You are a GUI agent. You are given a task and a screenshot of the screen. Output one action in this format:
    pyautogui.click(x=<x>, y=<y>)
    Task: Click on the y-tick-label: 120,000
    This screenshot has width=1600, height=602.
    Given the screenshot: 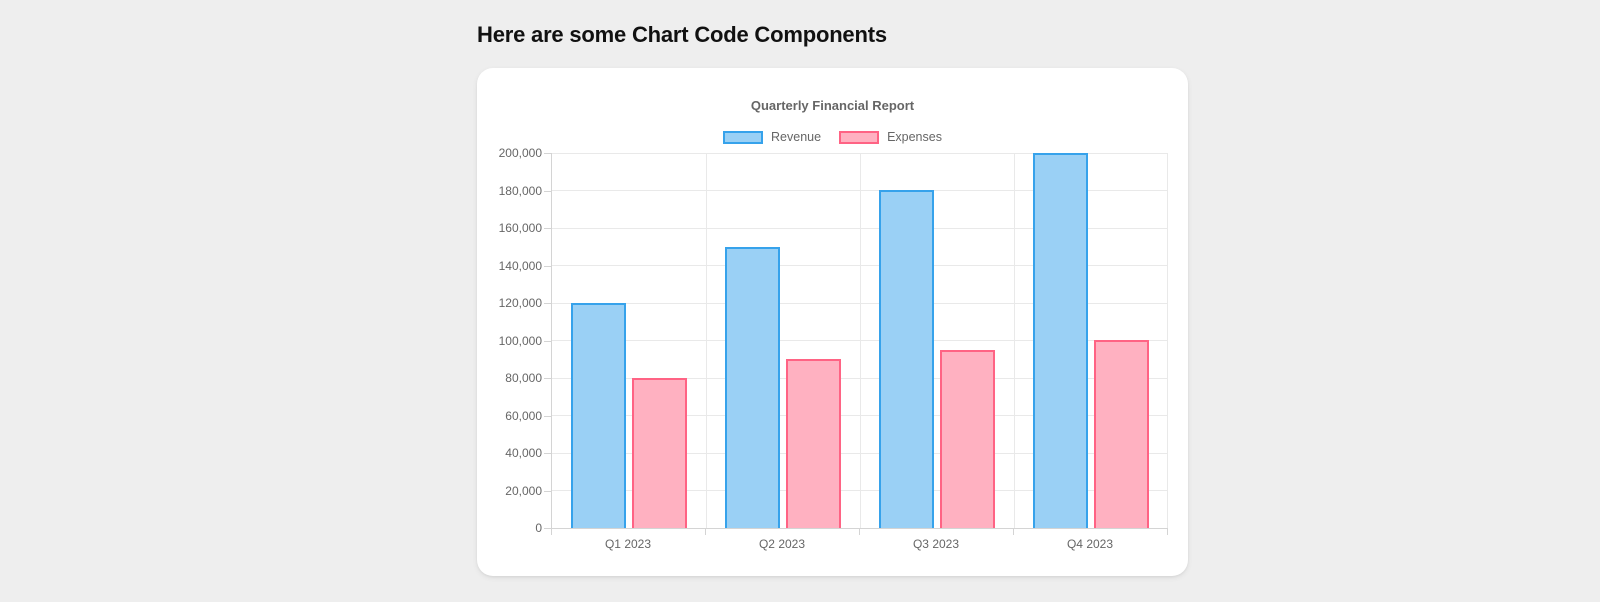 What is the action you would take?
    pyautogui.click(x=520, y=303)
    